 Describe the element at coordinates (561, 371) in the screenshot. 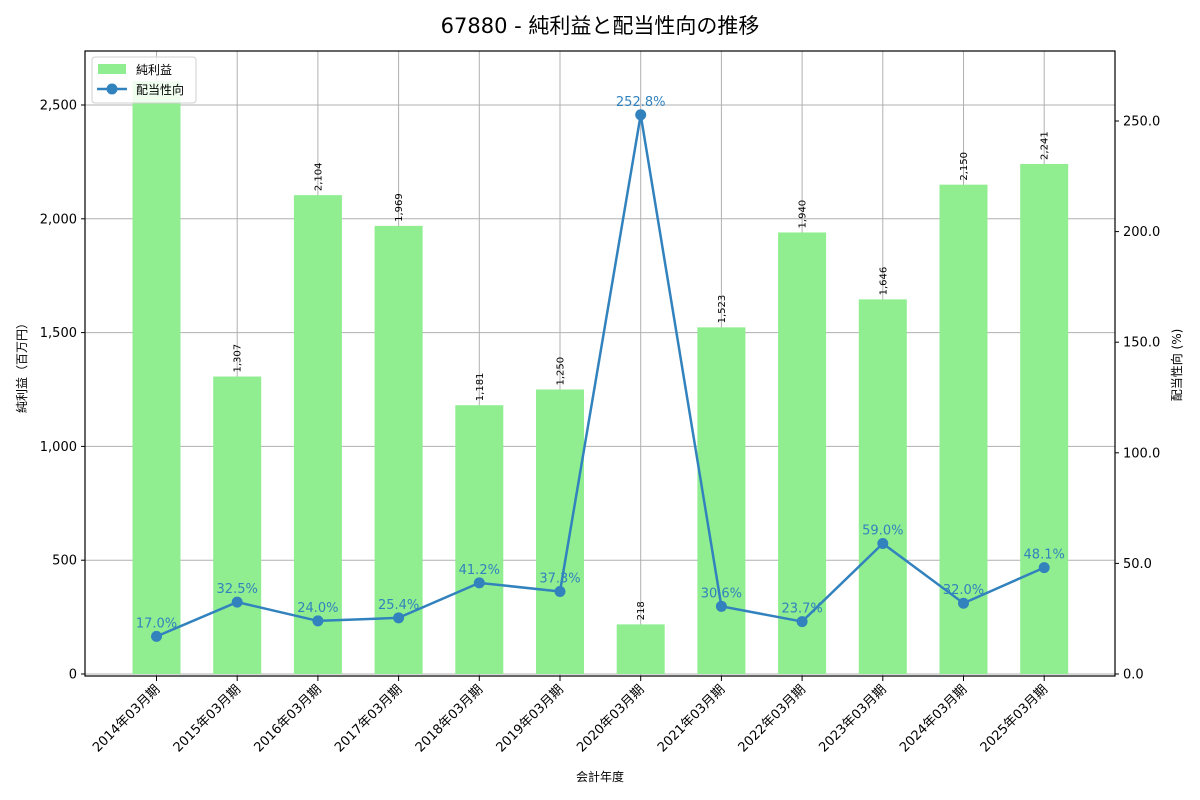

I see `bar-value-label: 1,250` at that location.